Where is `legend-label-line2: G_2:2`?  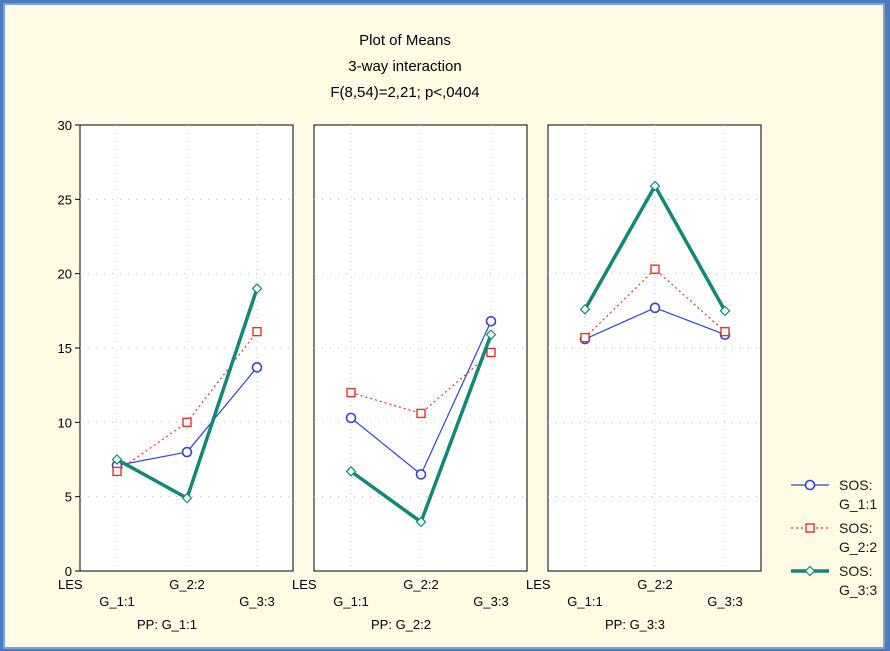 legend-label-line2: G_2:2 is located at coordinates (858, 547).